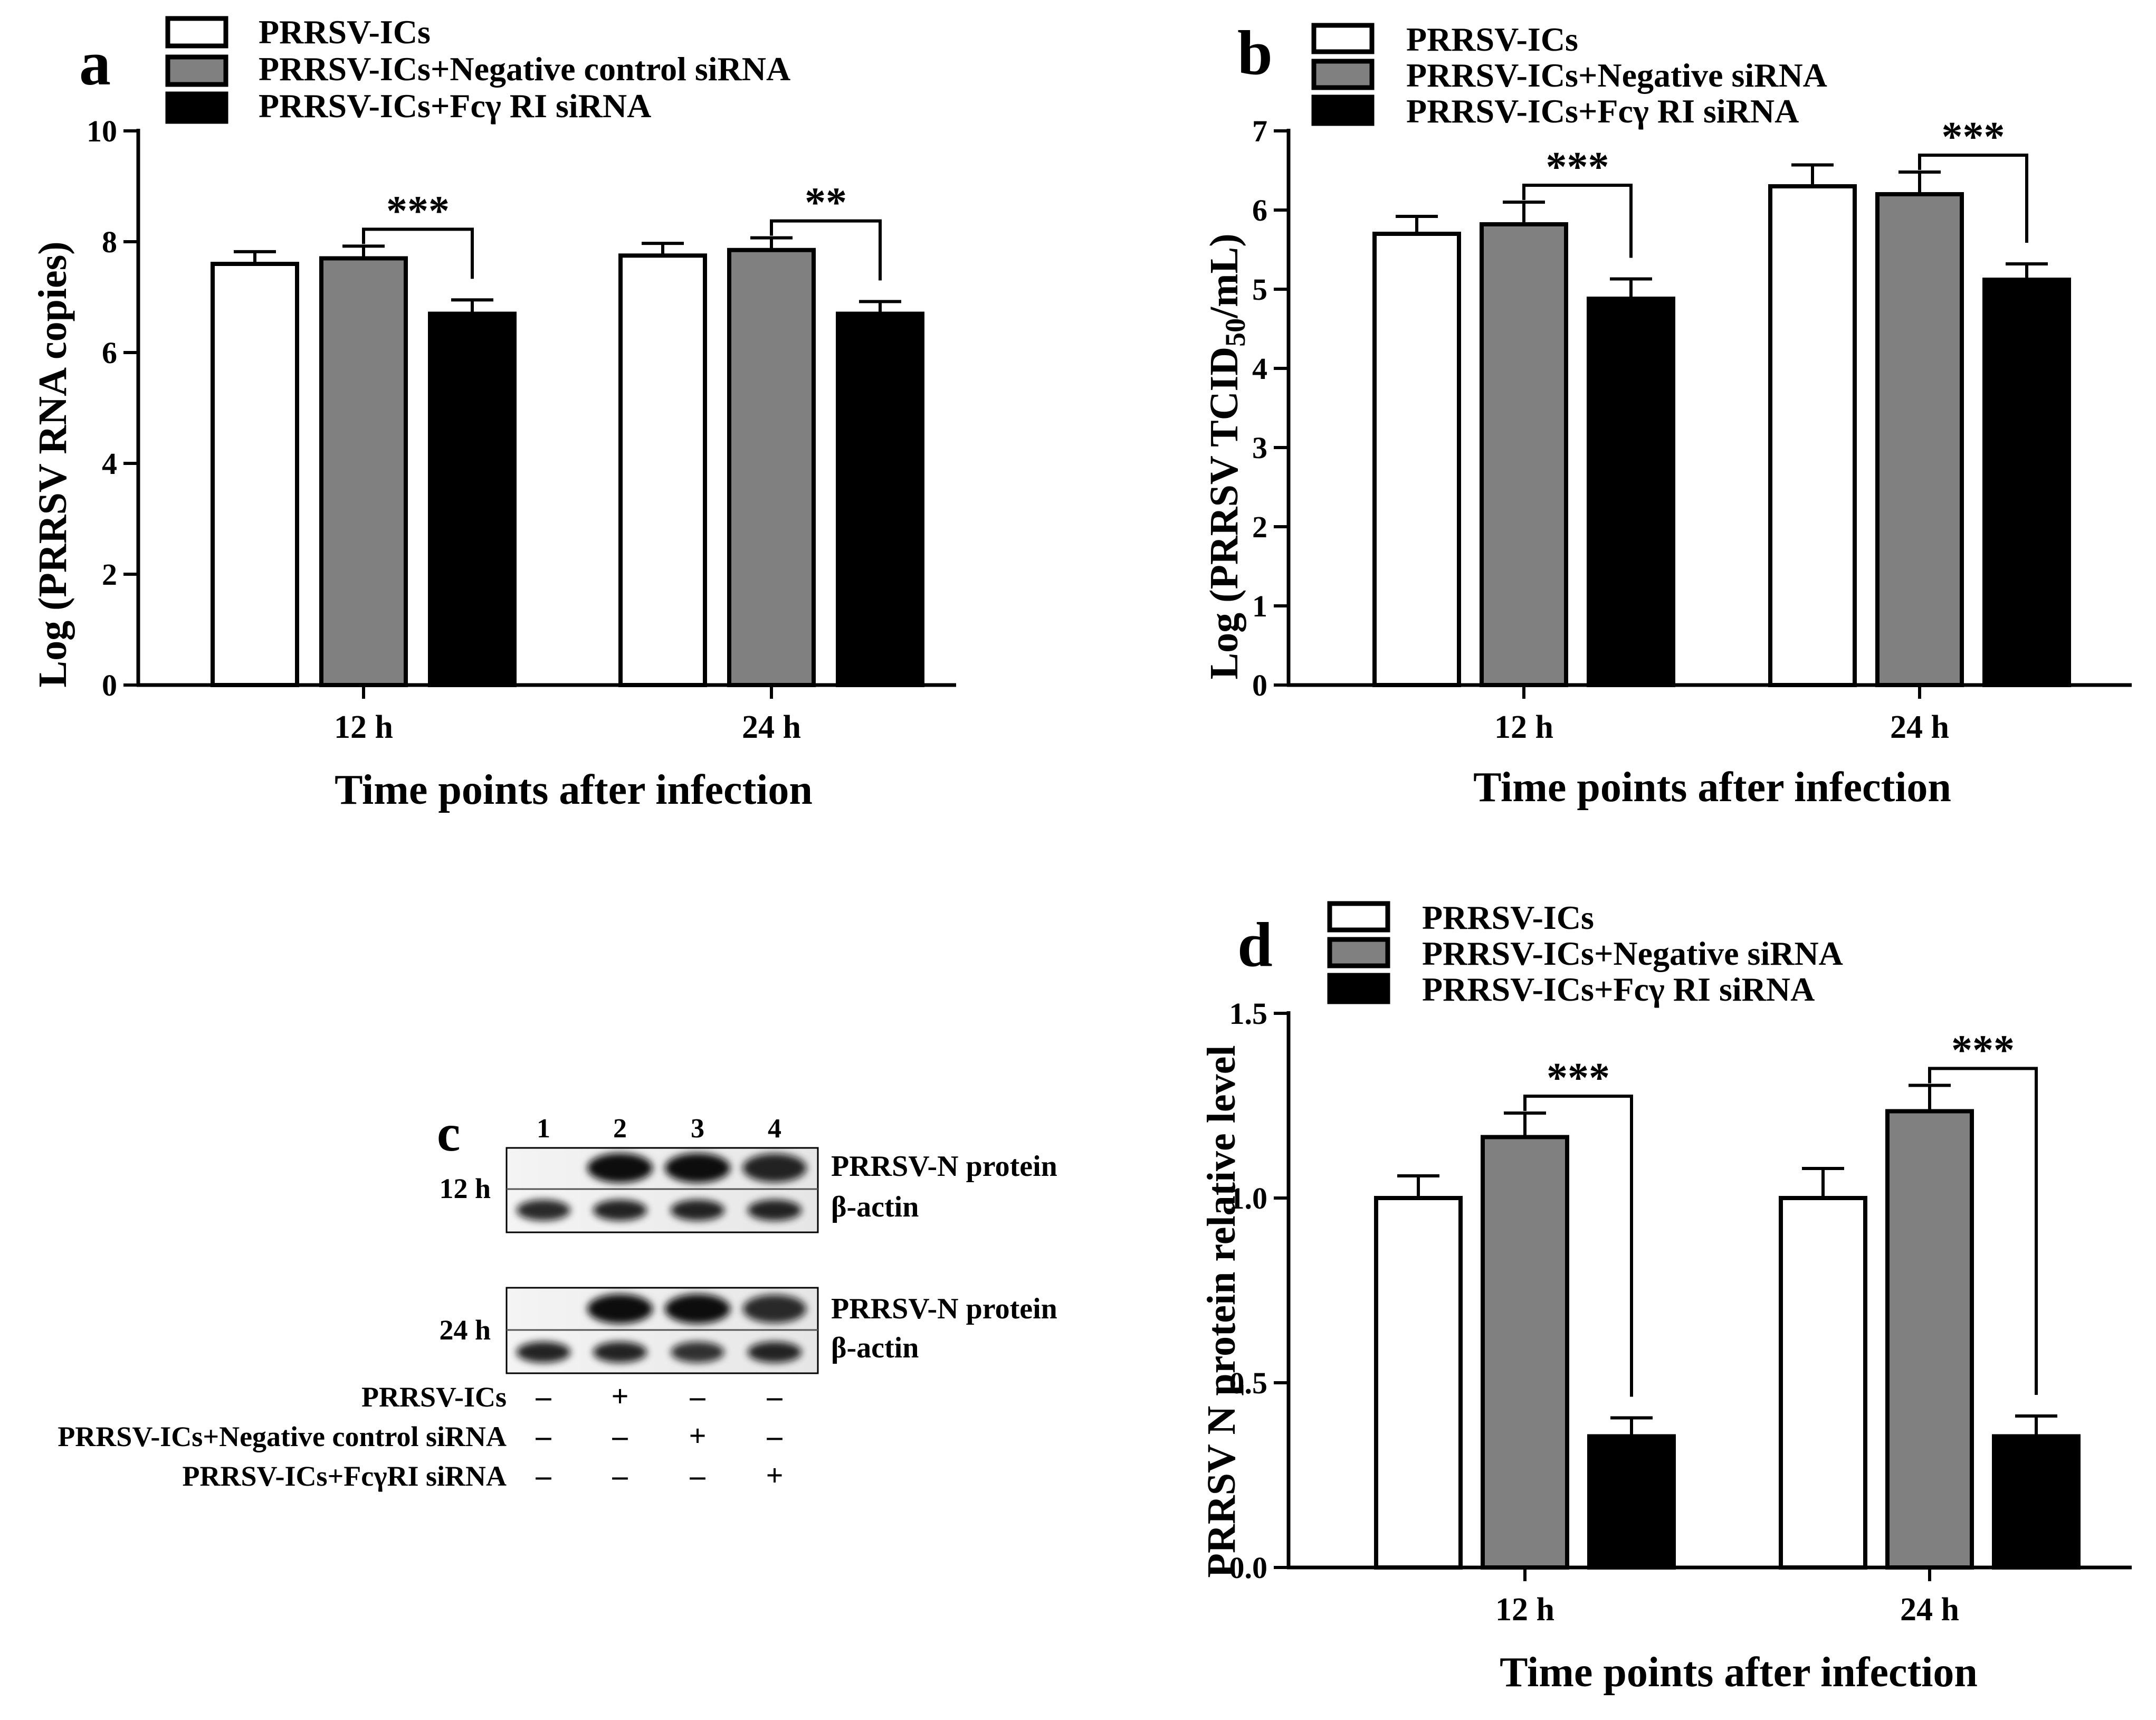  Describe the element at coordinates (282, 1436) in the screenshot. I see `treatment-label: PRRSV-ICs+Negative control siRNA` at that location.